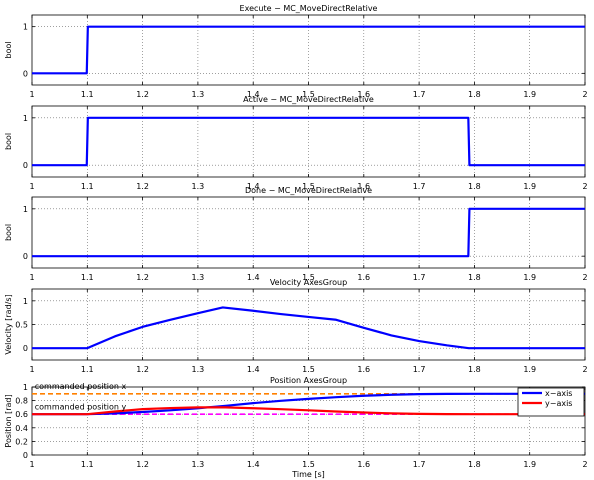 Image resolution: width=594 pixels, height=480 pixels. I want to click on annotation: commanded position x, so click(81, 386).